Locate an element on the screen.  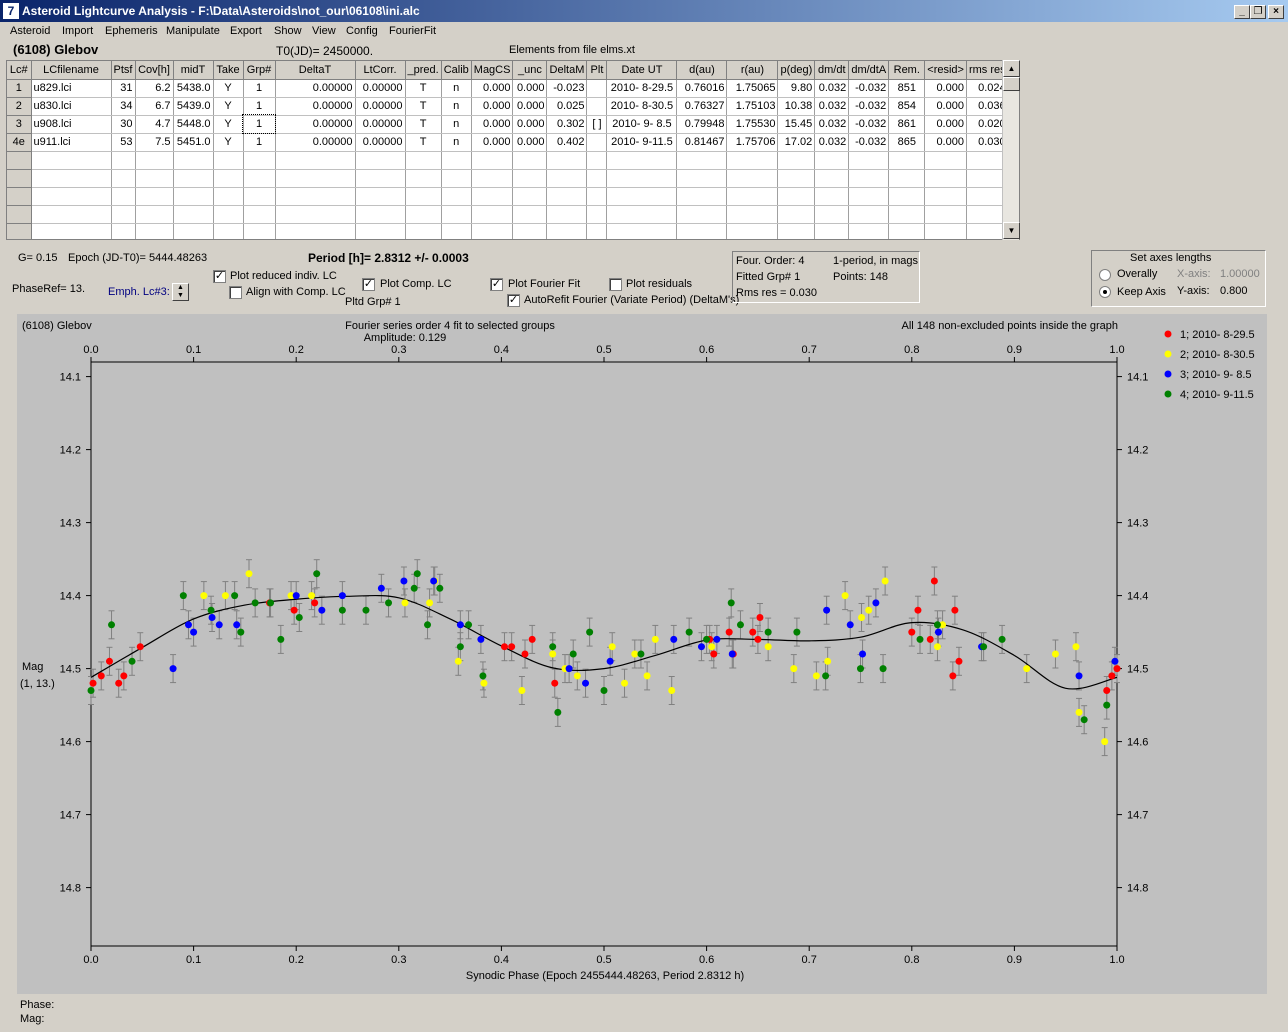
column-header: rms res is located at coordinates (987, 70).